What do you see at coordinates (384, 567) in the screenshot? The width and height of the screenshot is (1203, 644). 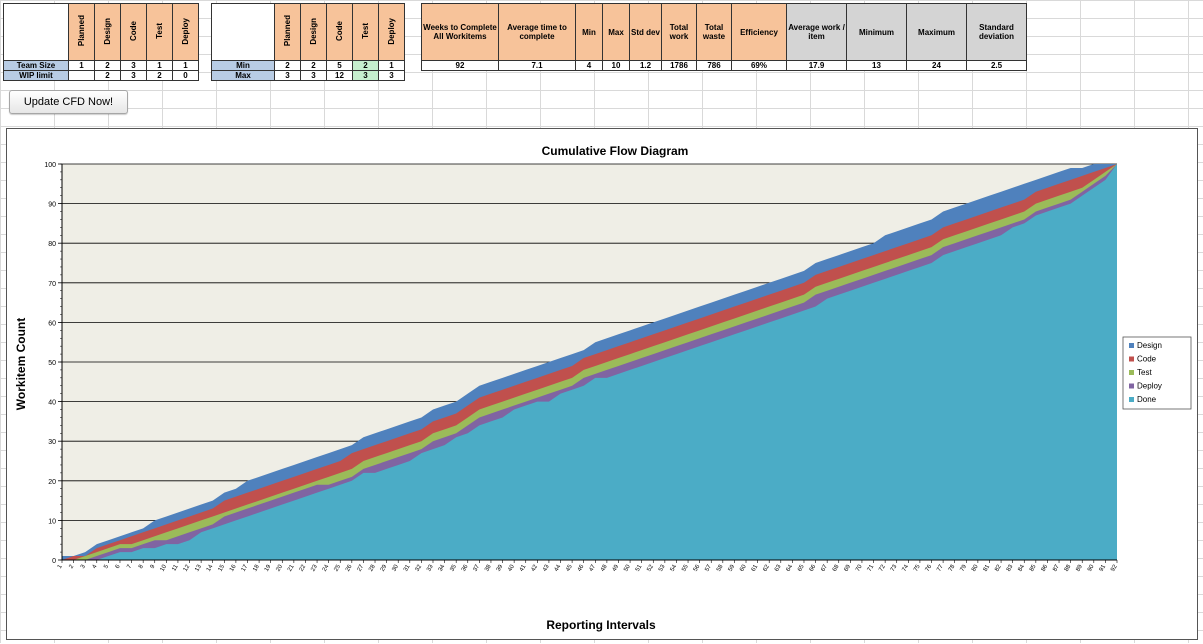 I see `x-tick-label: 29` at bounding box center [384, 567].